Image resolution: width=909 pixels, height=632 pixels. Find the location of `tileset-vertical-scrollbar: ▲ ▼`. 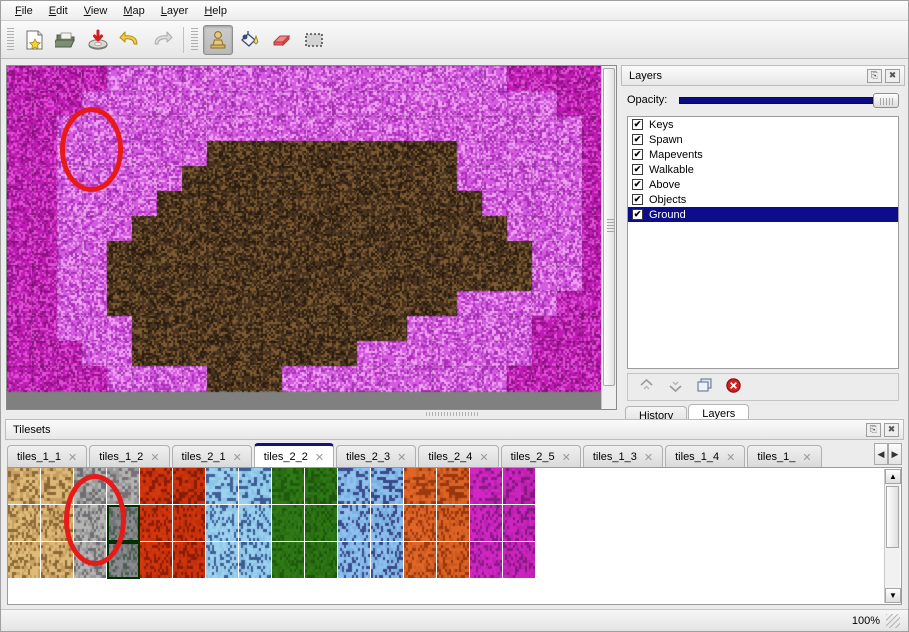

tileset-vertical-scrollbar: ▲ ▼ is located at coordinates (892, 536).